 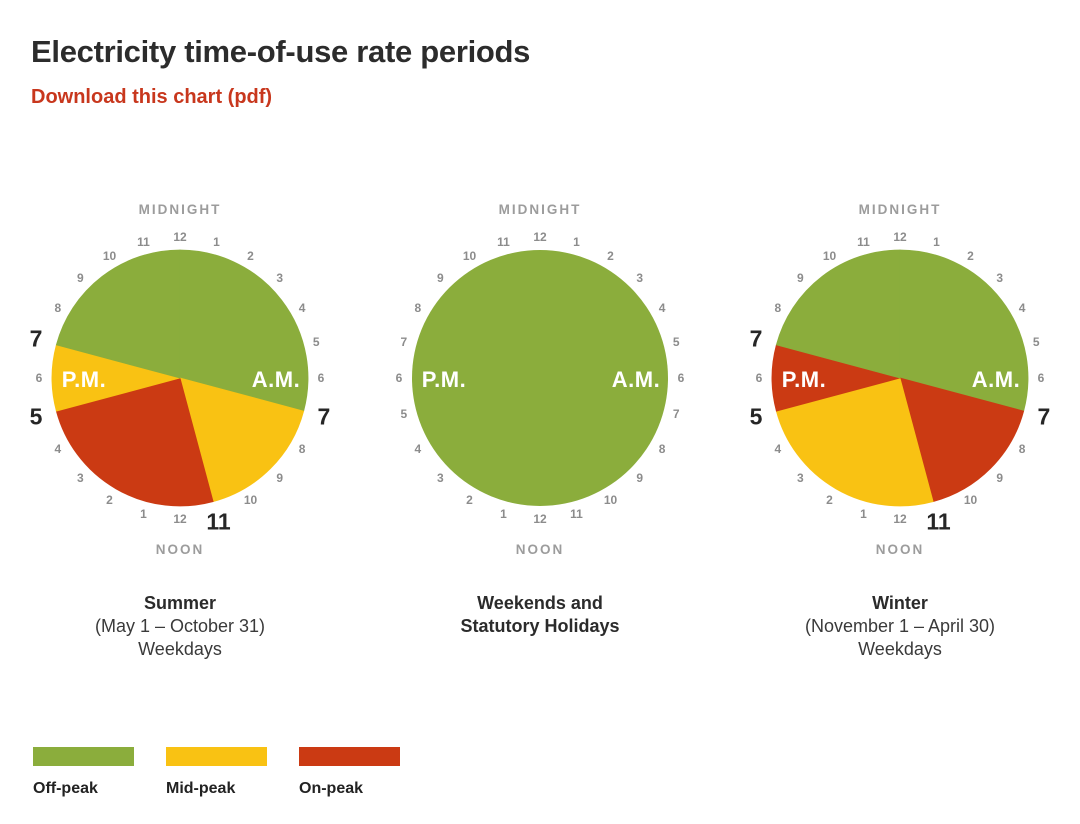 I want to click on on-peak-swatch, so click(x=349, y=756).